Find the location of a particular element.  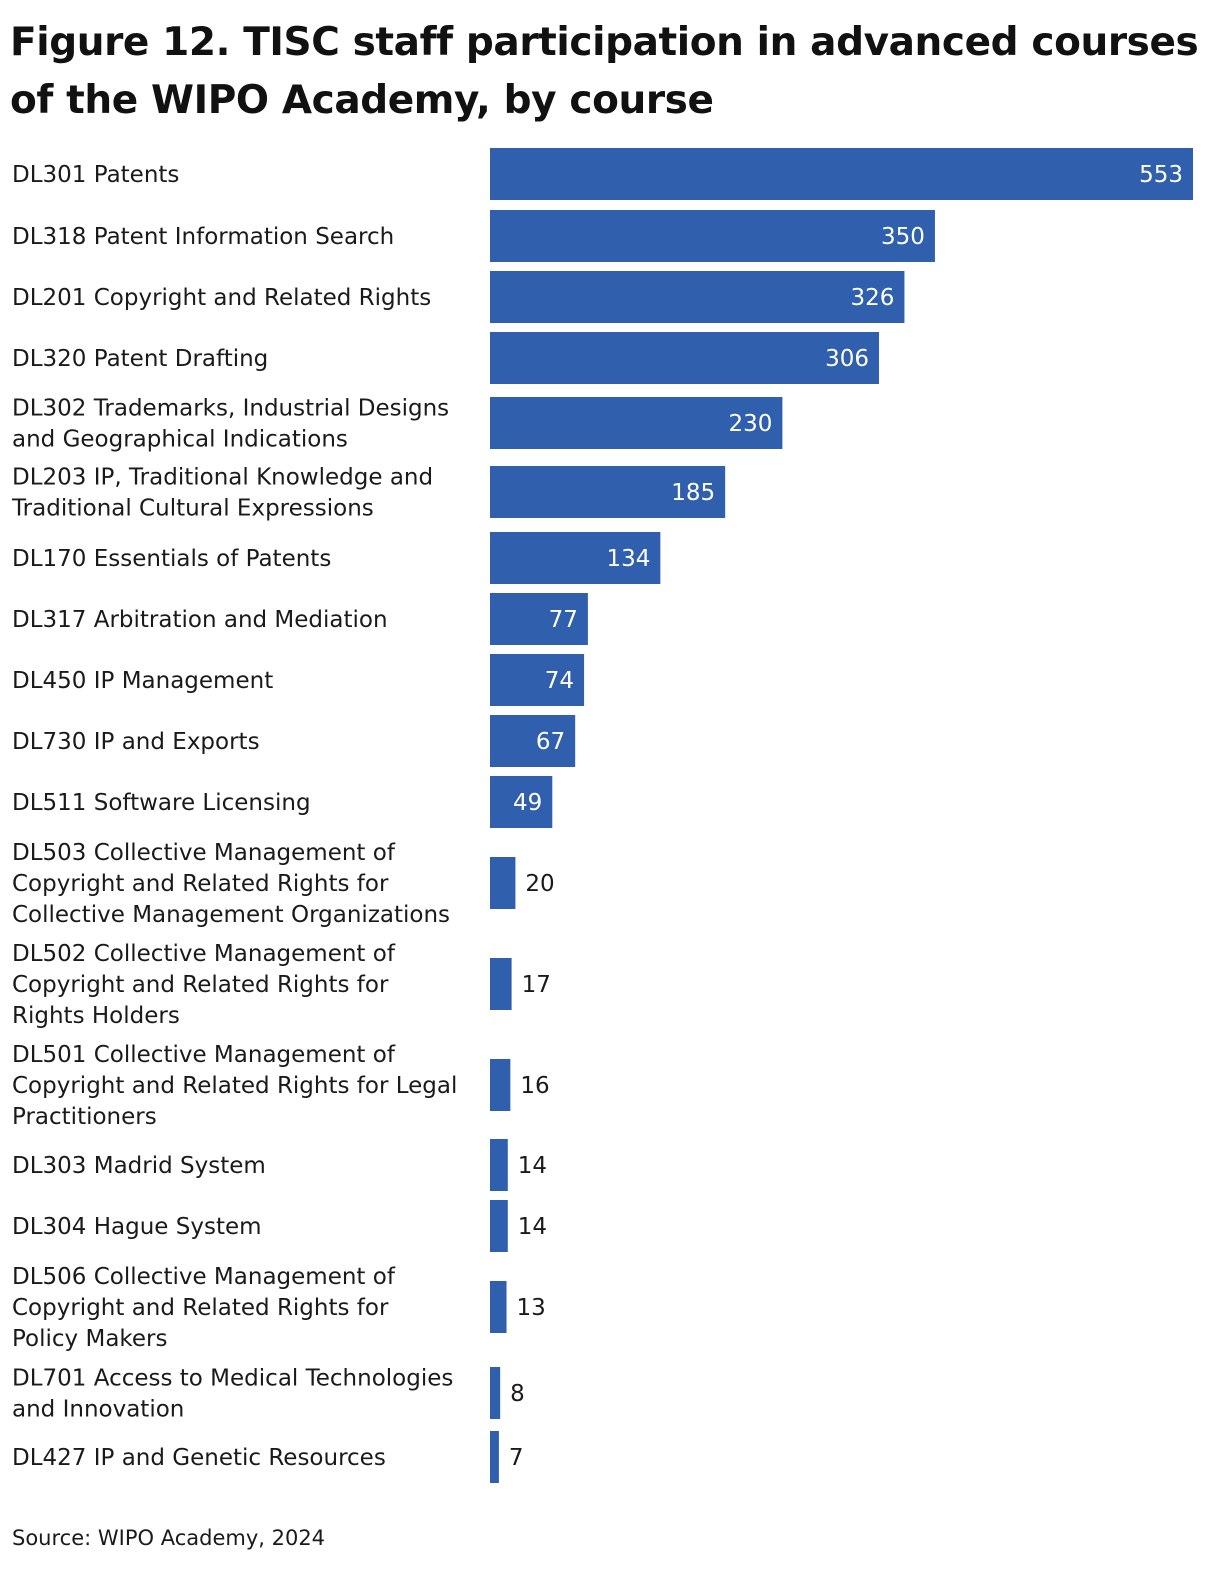

category-label: DL320 Patent Drafting is located at coordinates (140, 359).